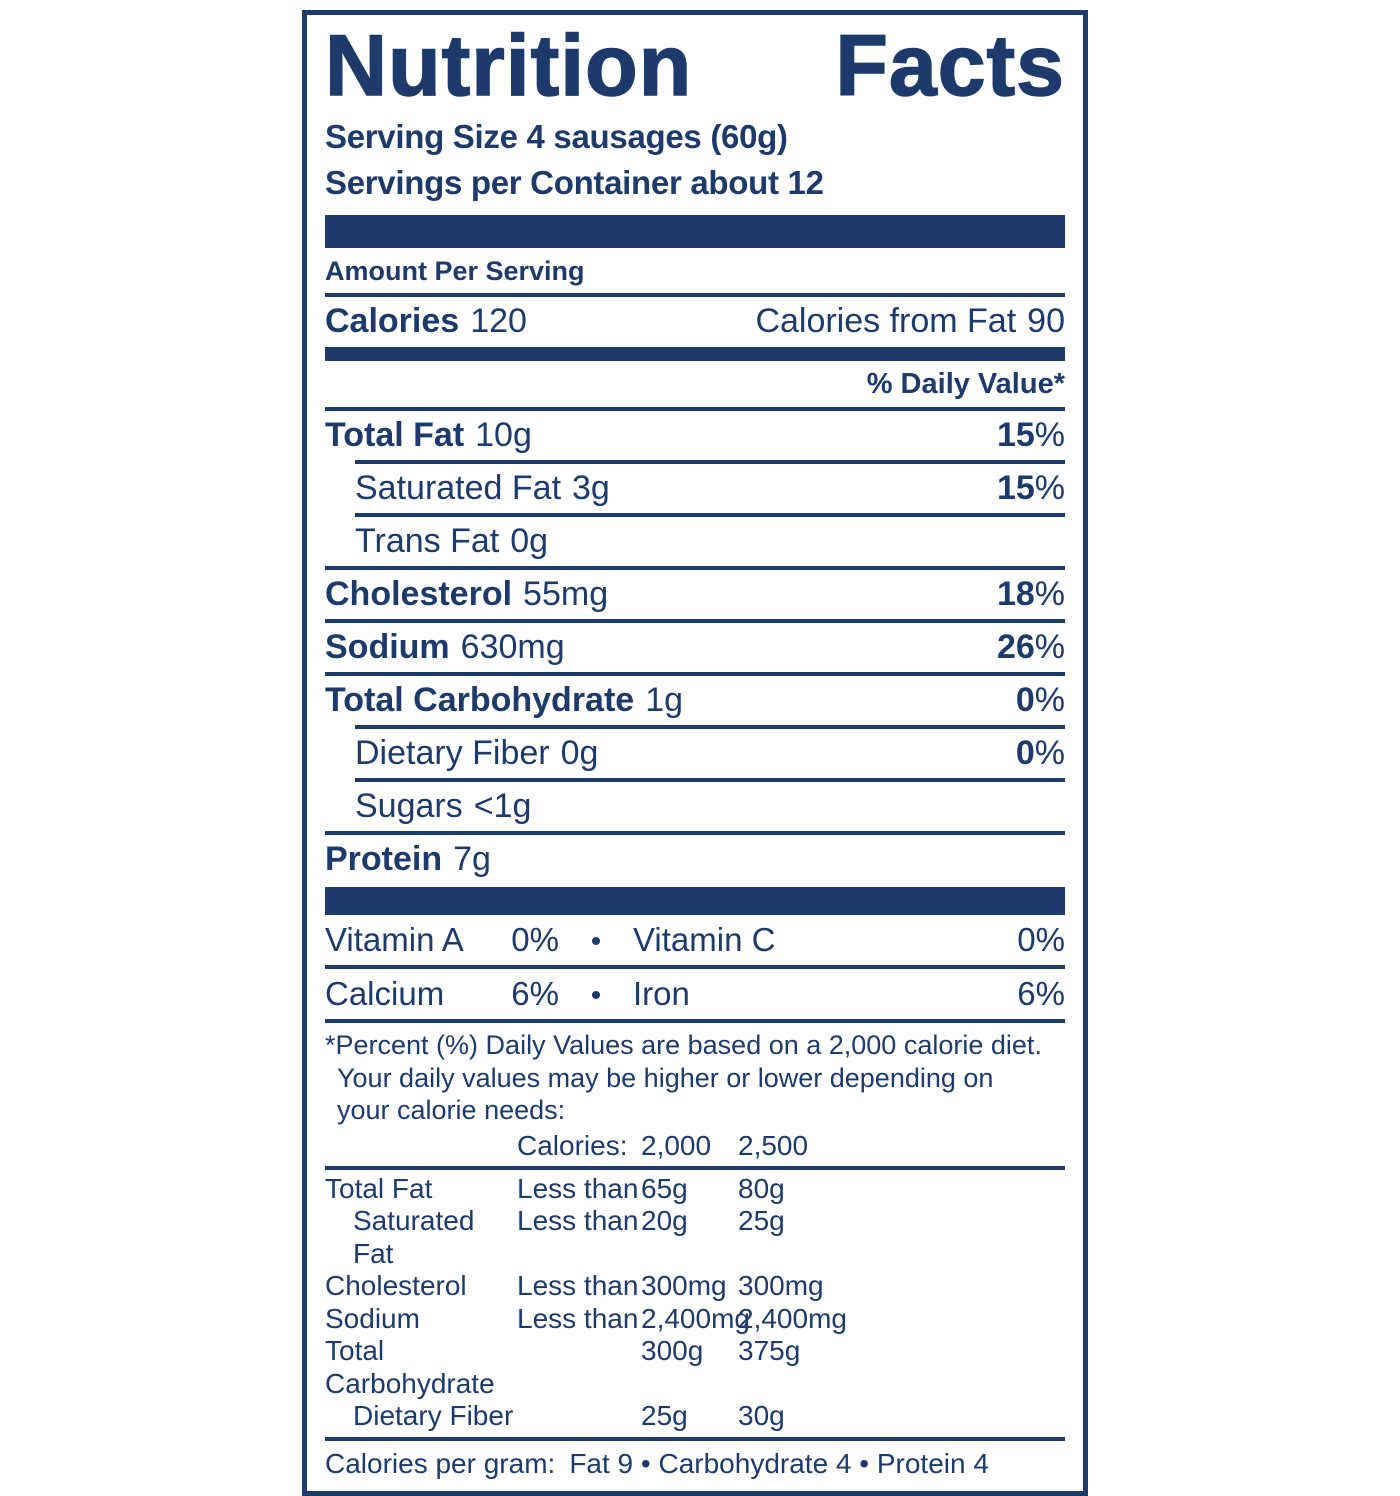 Image resolution: width=1400 pixels, height=1496 pixels. I want to click on amount-per-serving-heading: Amount Per Serving, so click(455, 271).